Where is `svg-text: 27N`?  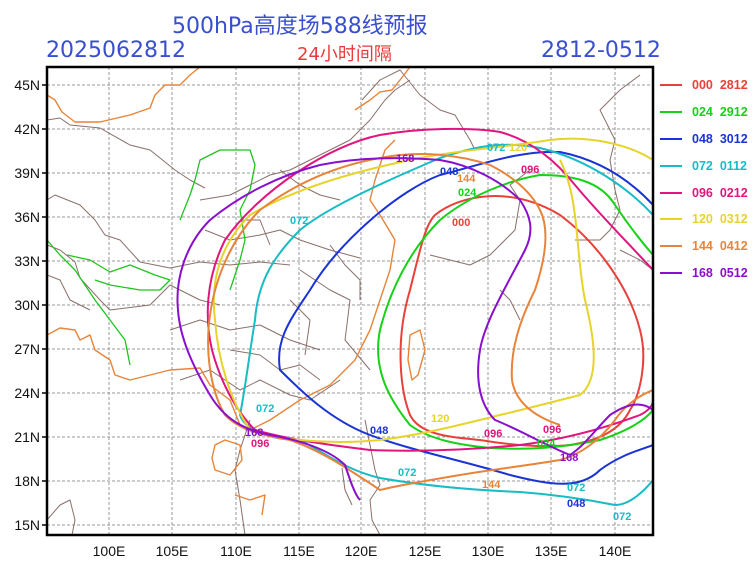 svg-text: 27N is located at coordinates (27, 349).